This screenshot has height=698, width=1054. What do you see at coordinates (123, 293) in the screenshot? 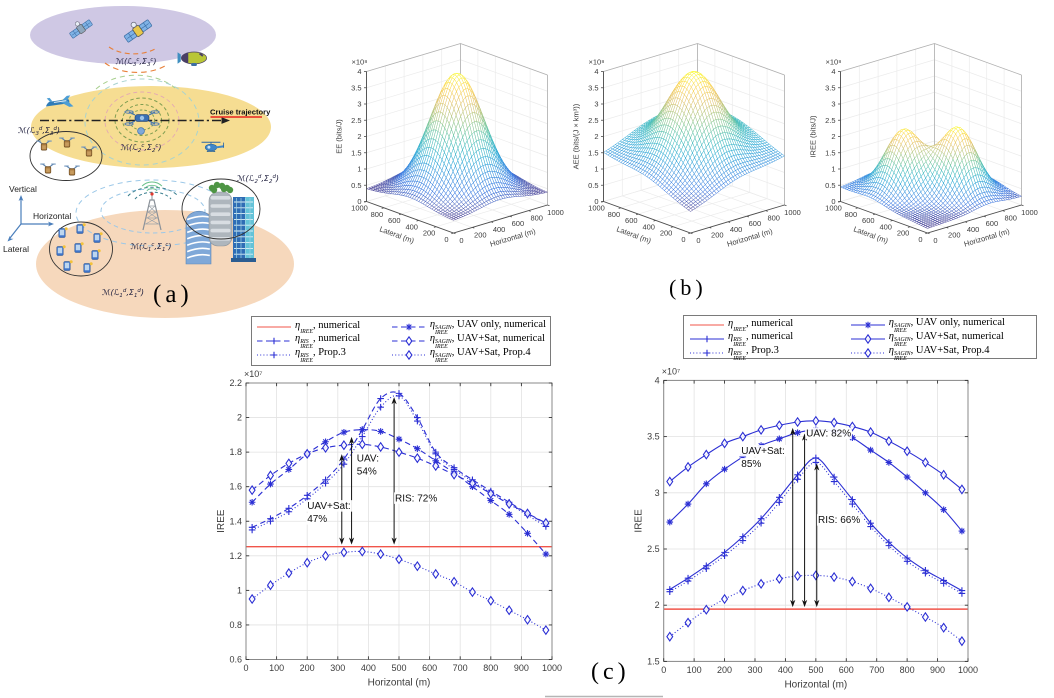
I see `node-label: ℳ(ℒ1d,Σ1d)` at bounding box center [123, 293].